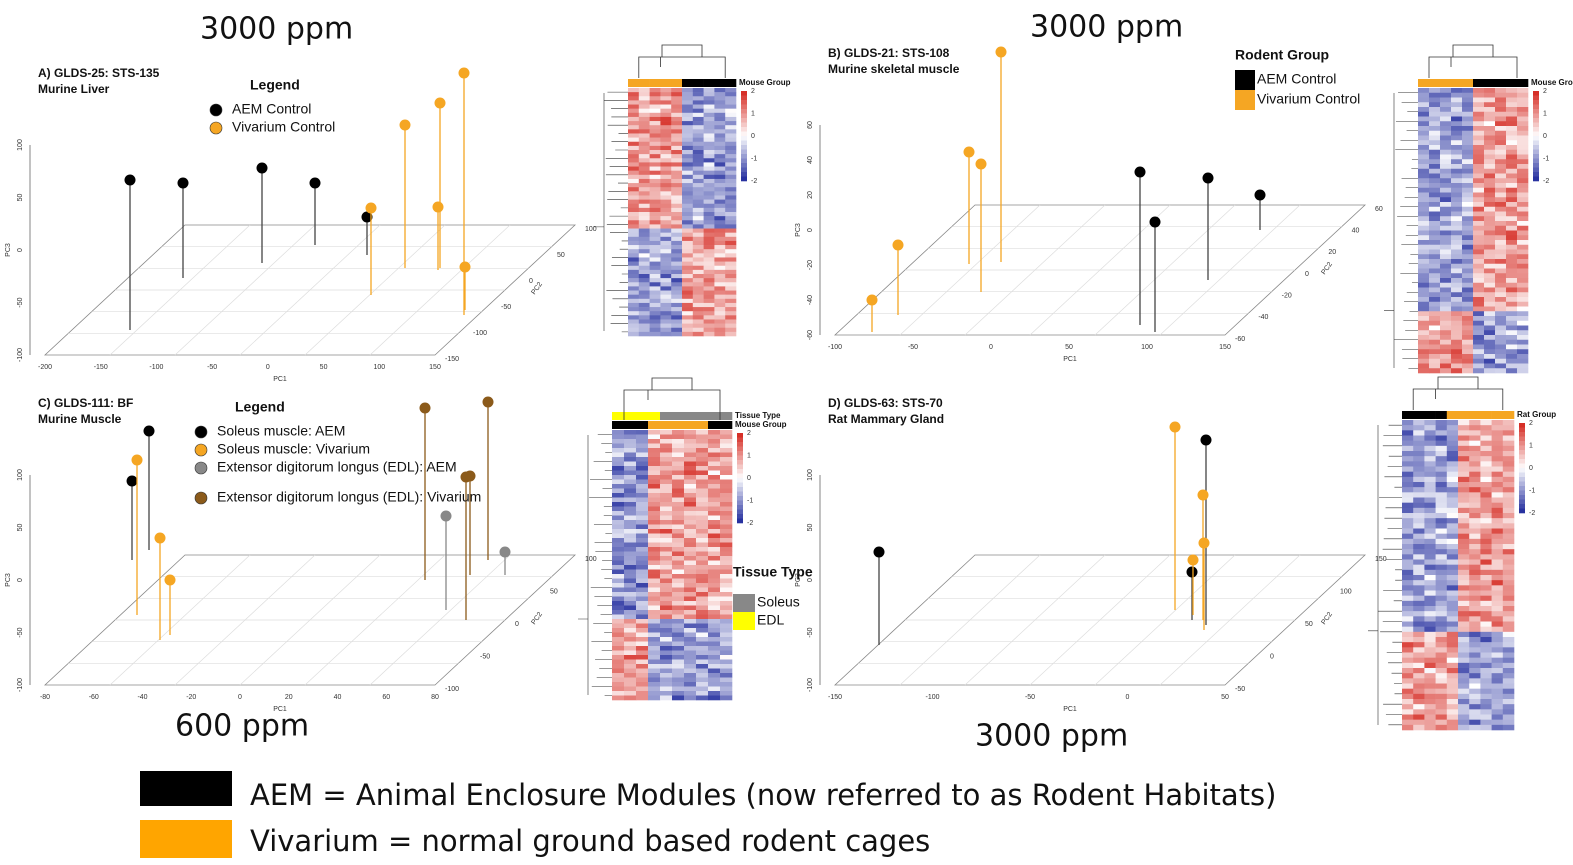 The image size is (1573, 865). I want to click on row-dendrogram, so click(611, 212).